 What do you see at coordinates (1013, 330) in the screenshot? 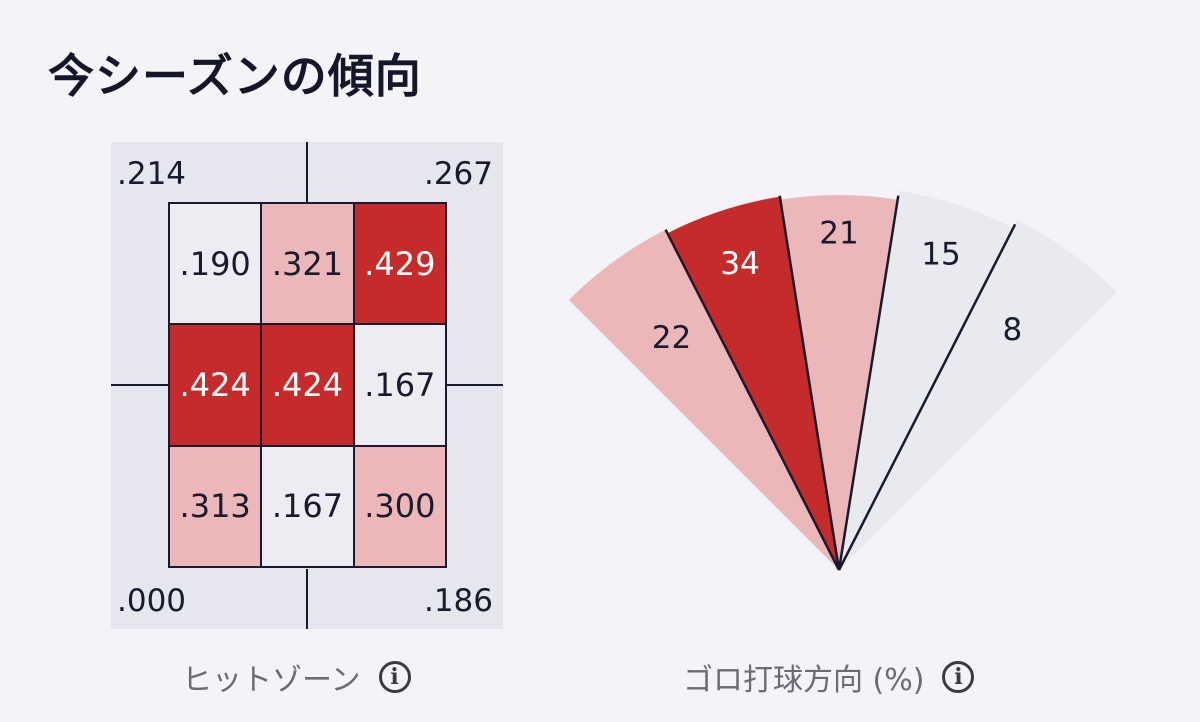
I see `fan-segment-label: 8` at bounding box center [1013, 330].